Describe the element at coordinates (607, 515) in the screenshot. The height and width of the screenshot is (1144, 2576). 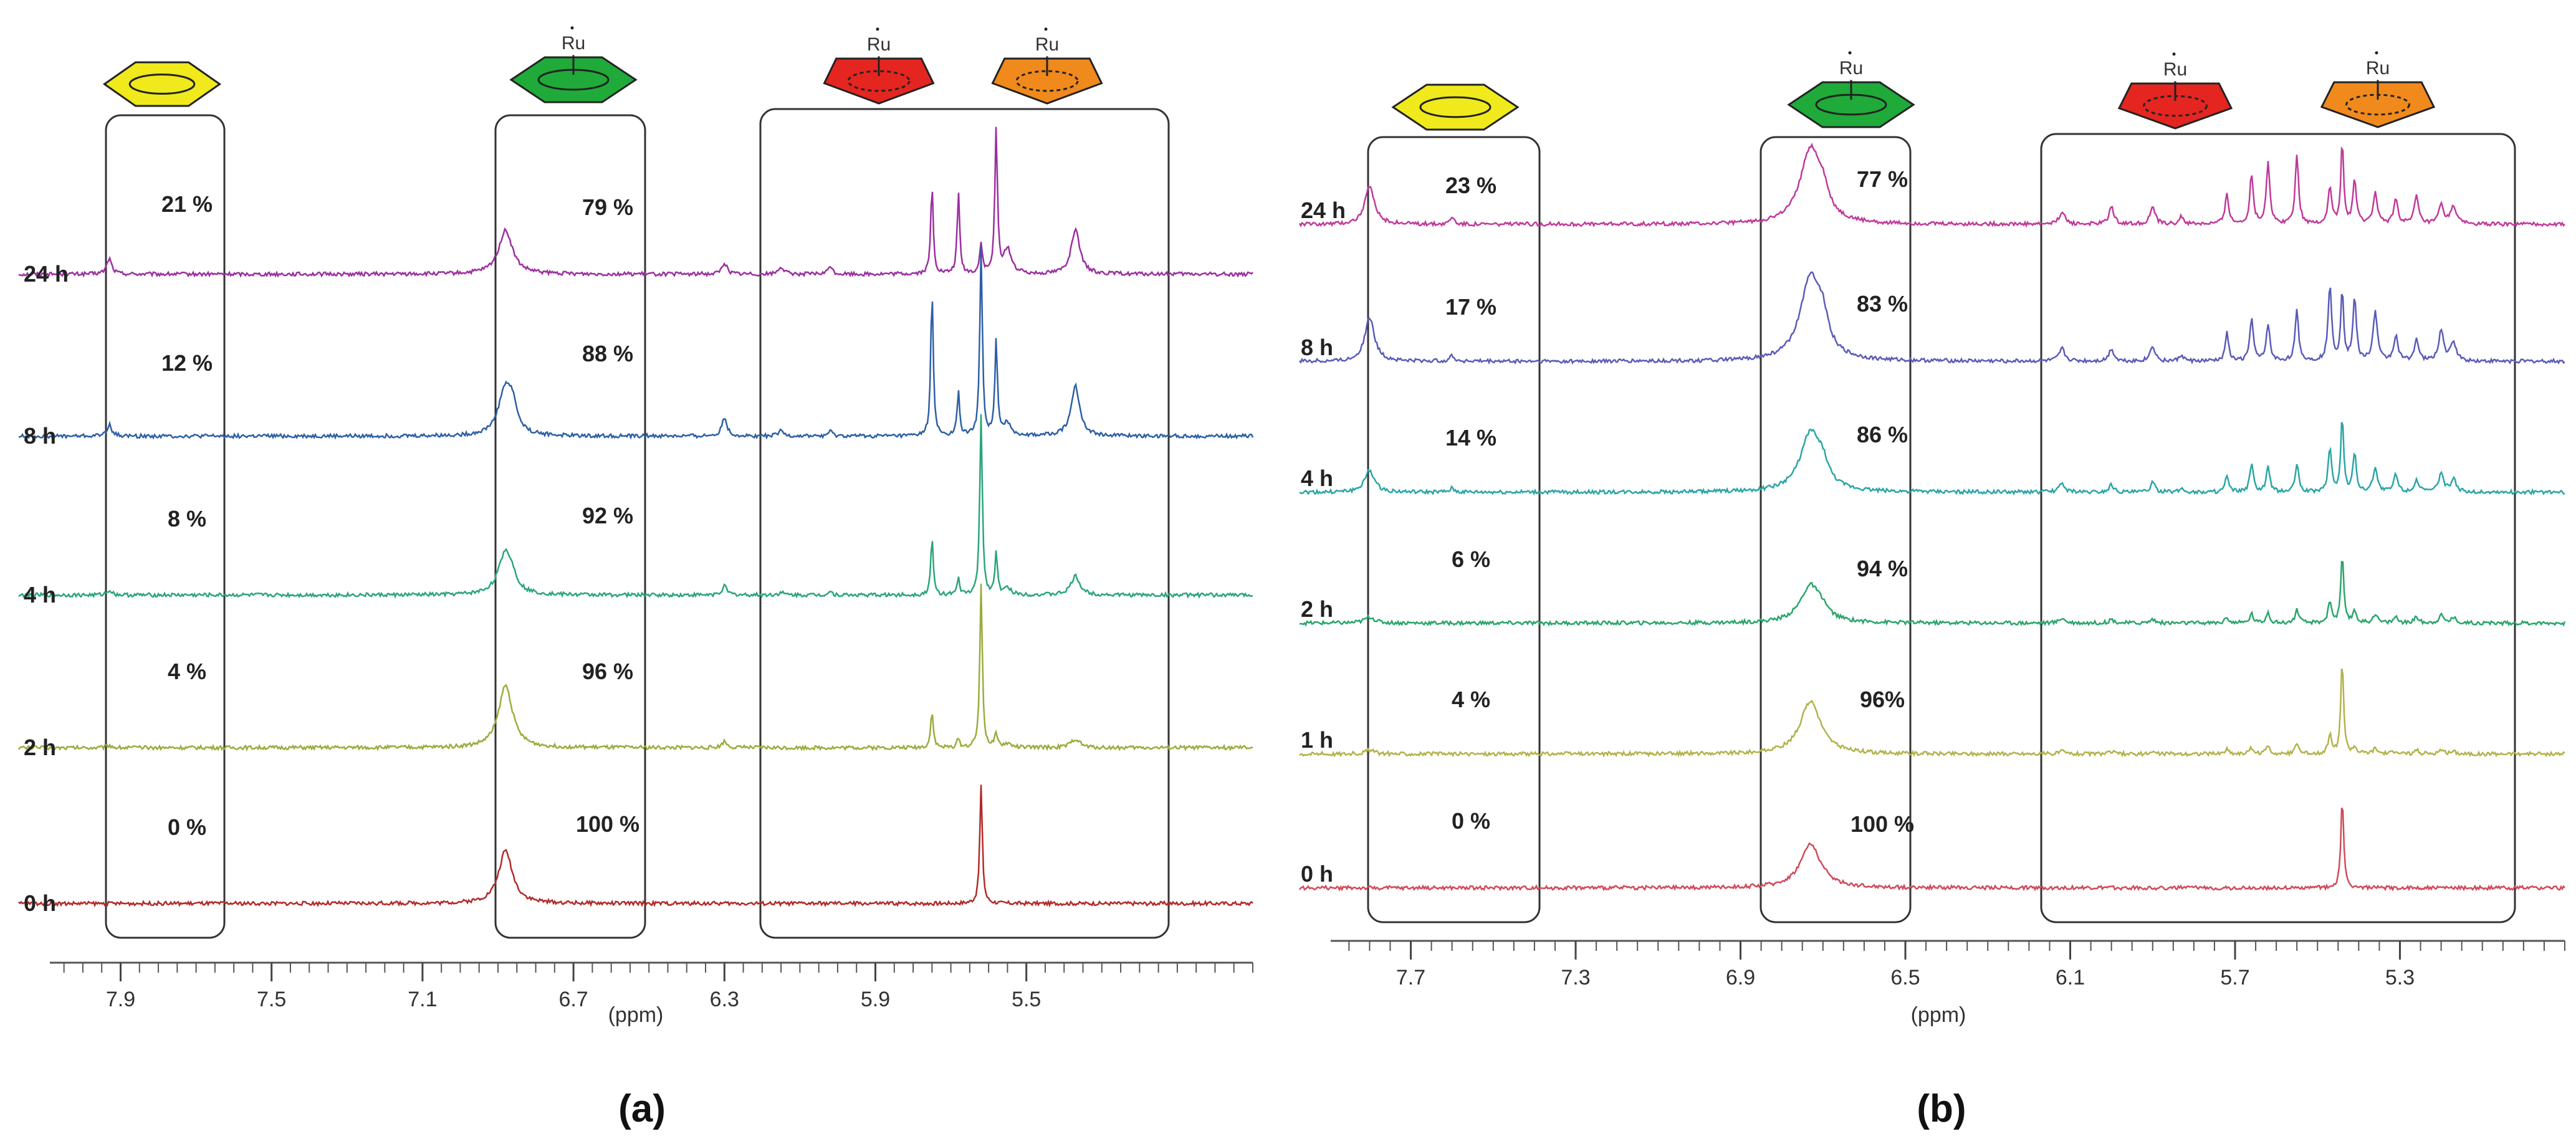
I see `complex-percent-label: 92 %` at that location.